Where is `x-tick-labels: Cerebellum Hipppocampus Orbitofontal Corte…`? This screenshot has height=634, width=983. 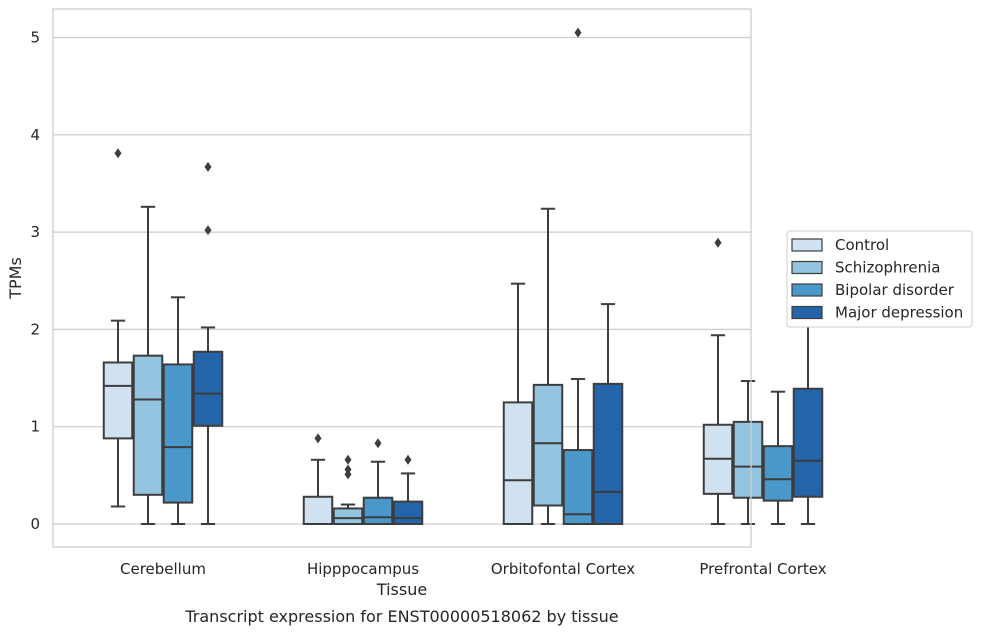
x-tick-labels: Cerebellum Hipppocampus Orbitofontal Corte… is located at coordinates (473, 569).